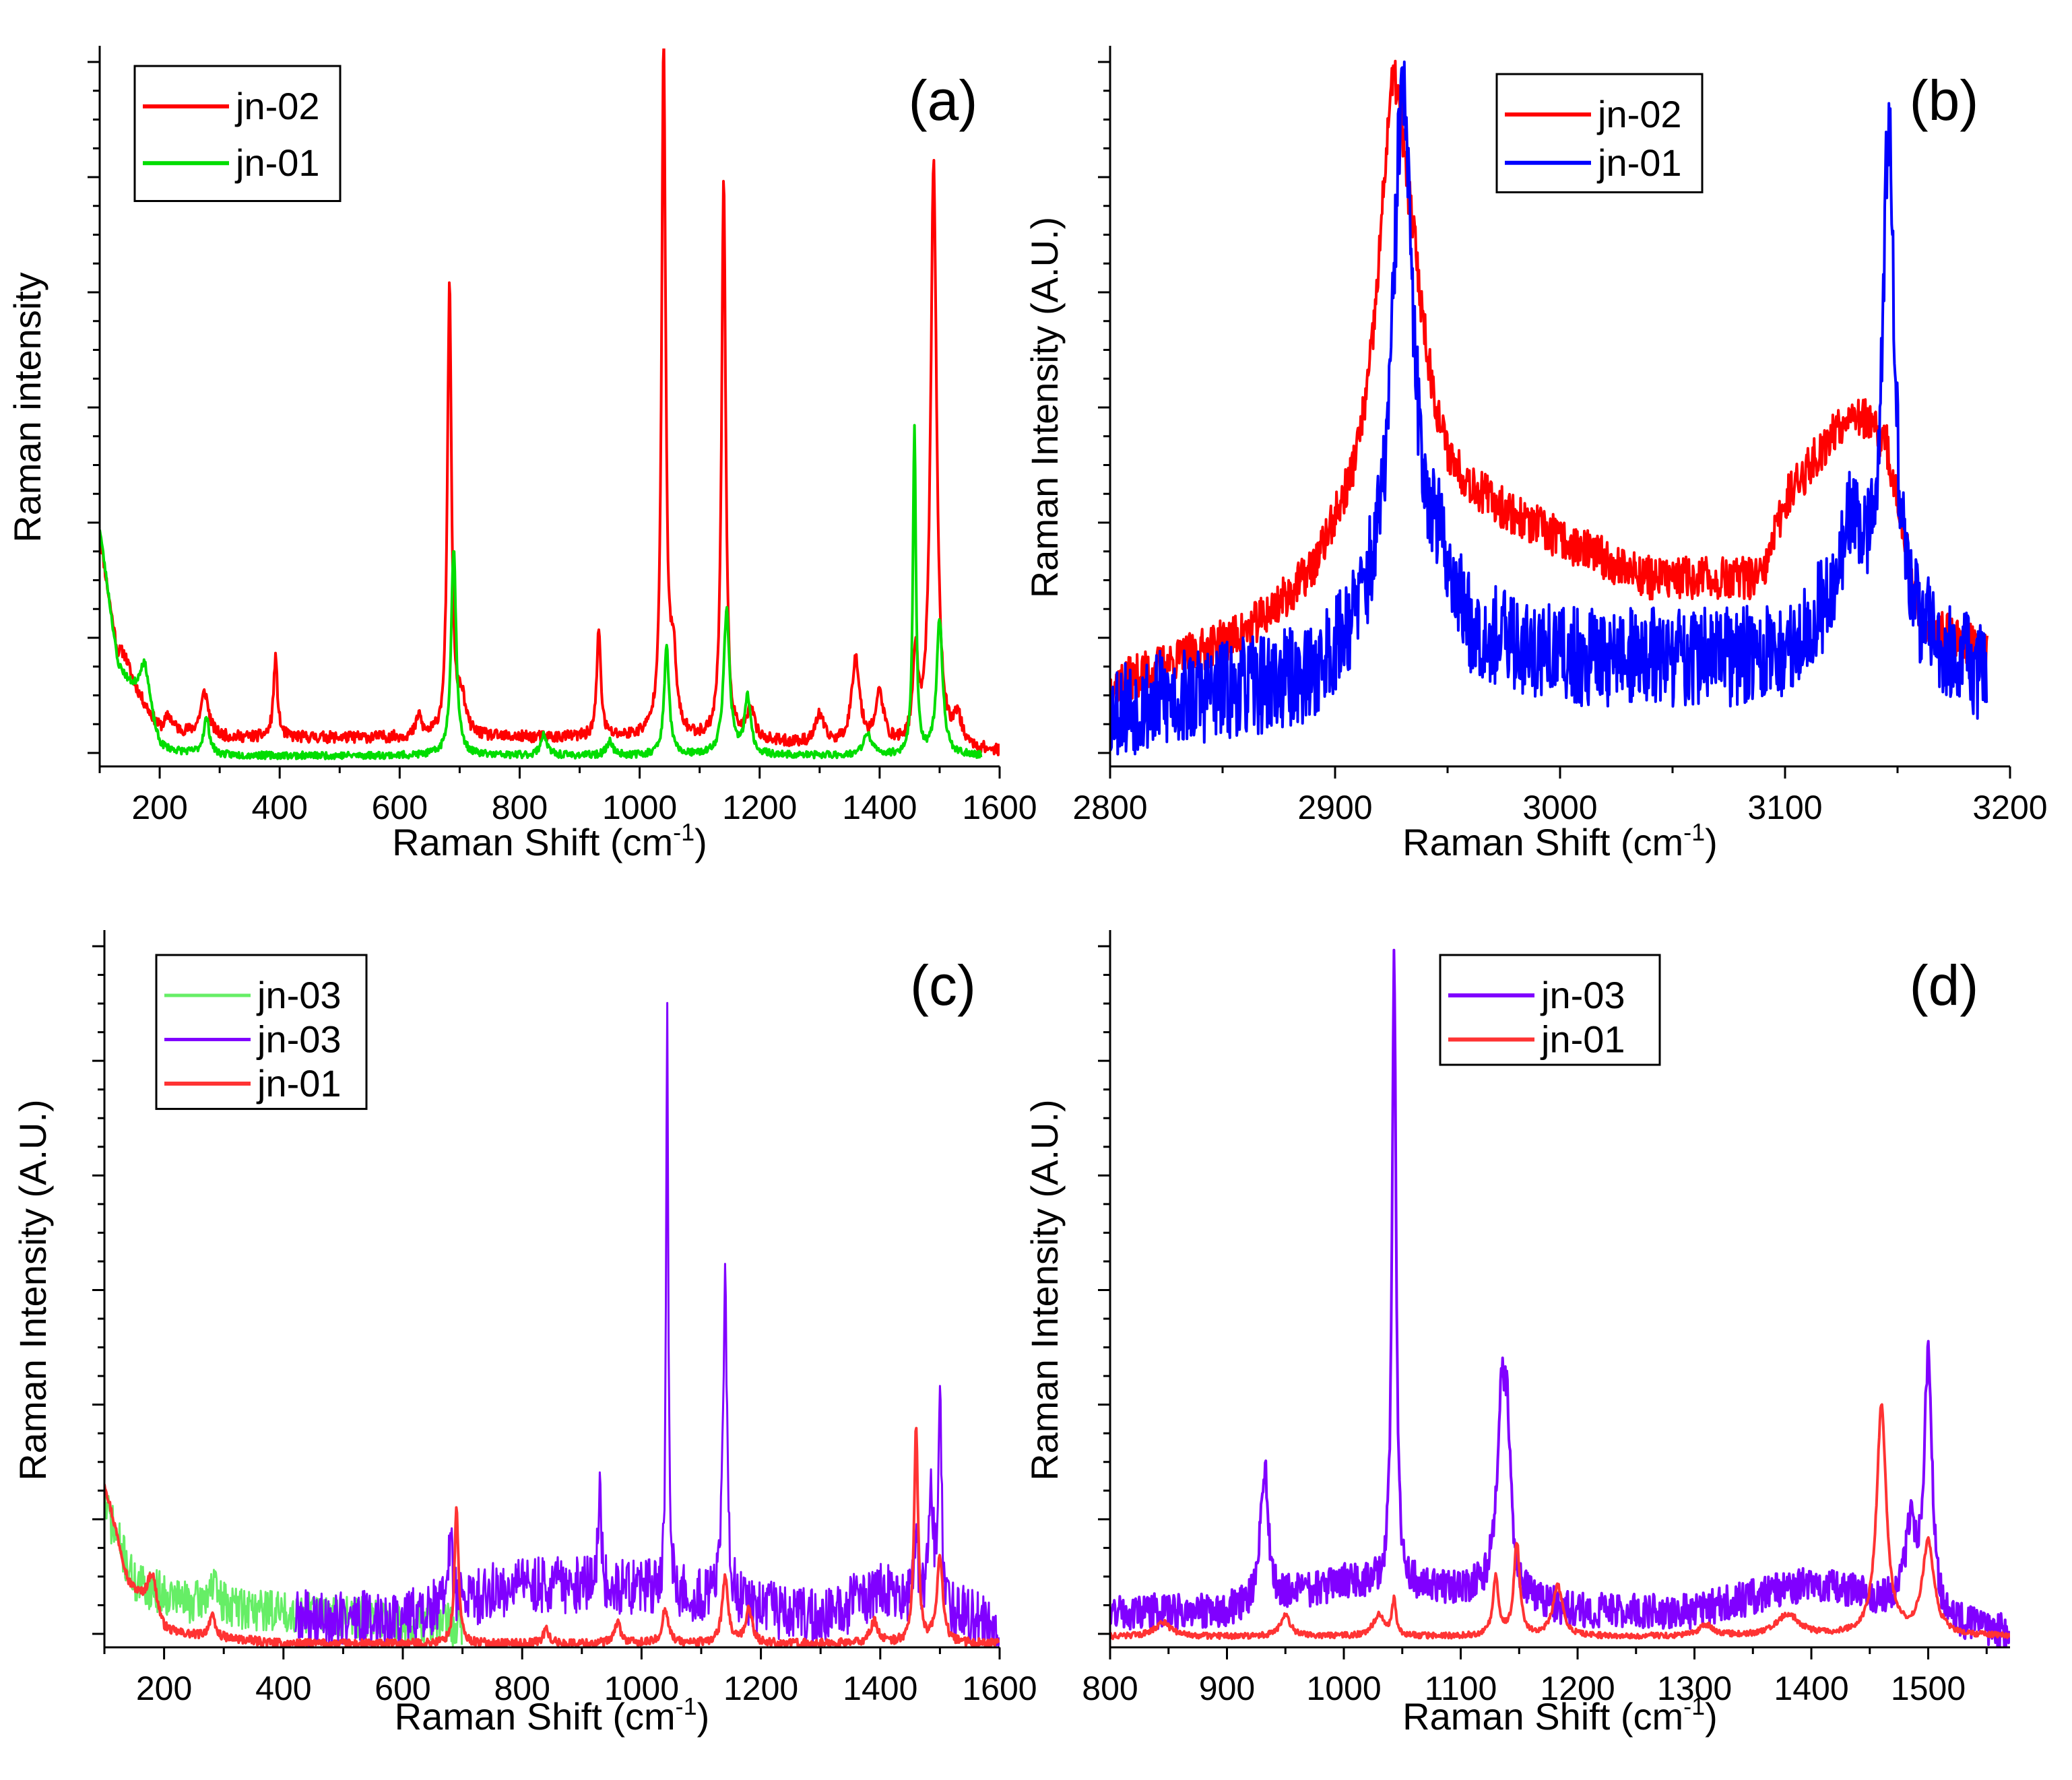 The width and height of the screenshot is (2072, 1780). I want to click on panel-label: (b), so click(1944, 101).